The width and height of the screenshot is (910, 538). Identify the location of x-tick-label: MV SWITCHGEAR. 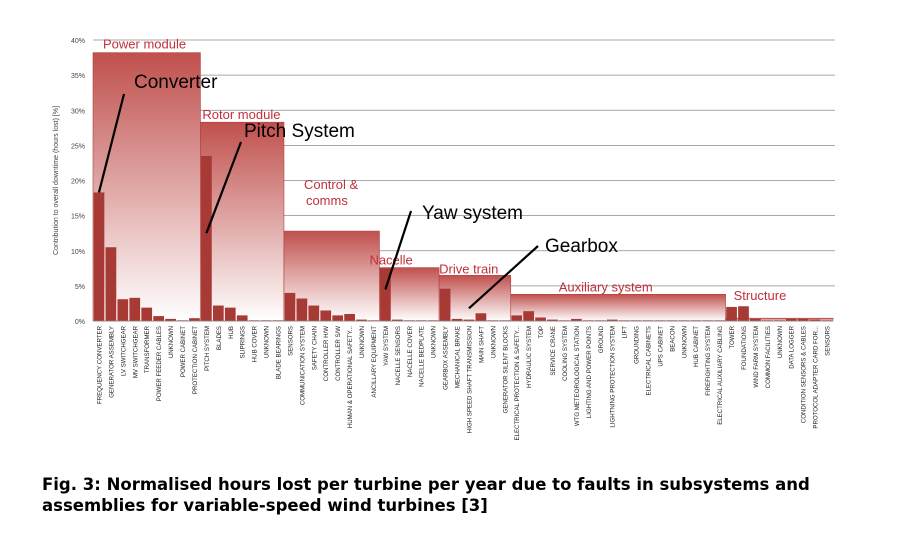
(135, 351).